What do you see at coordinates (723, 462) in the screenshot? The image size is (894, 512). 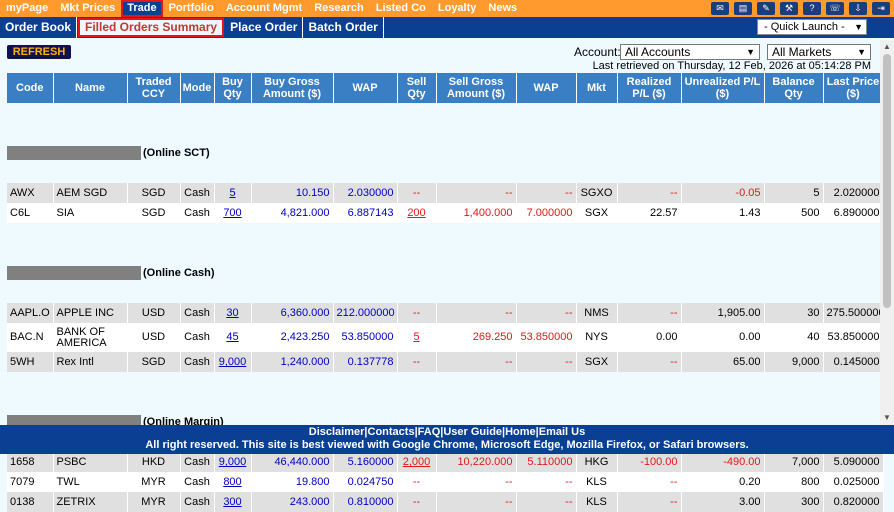 I see `cell-unrealized-pl: -490.00` at bounding box center [723, 462].